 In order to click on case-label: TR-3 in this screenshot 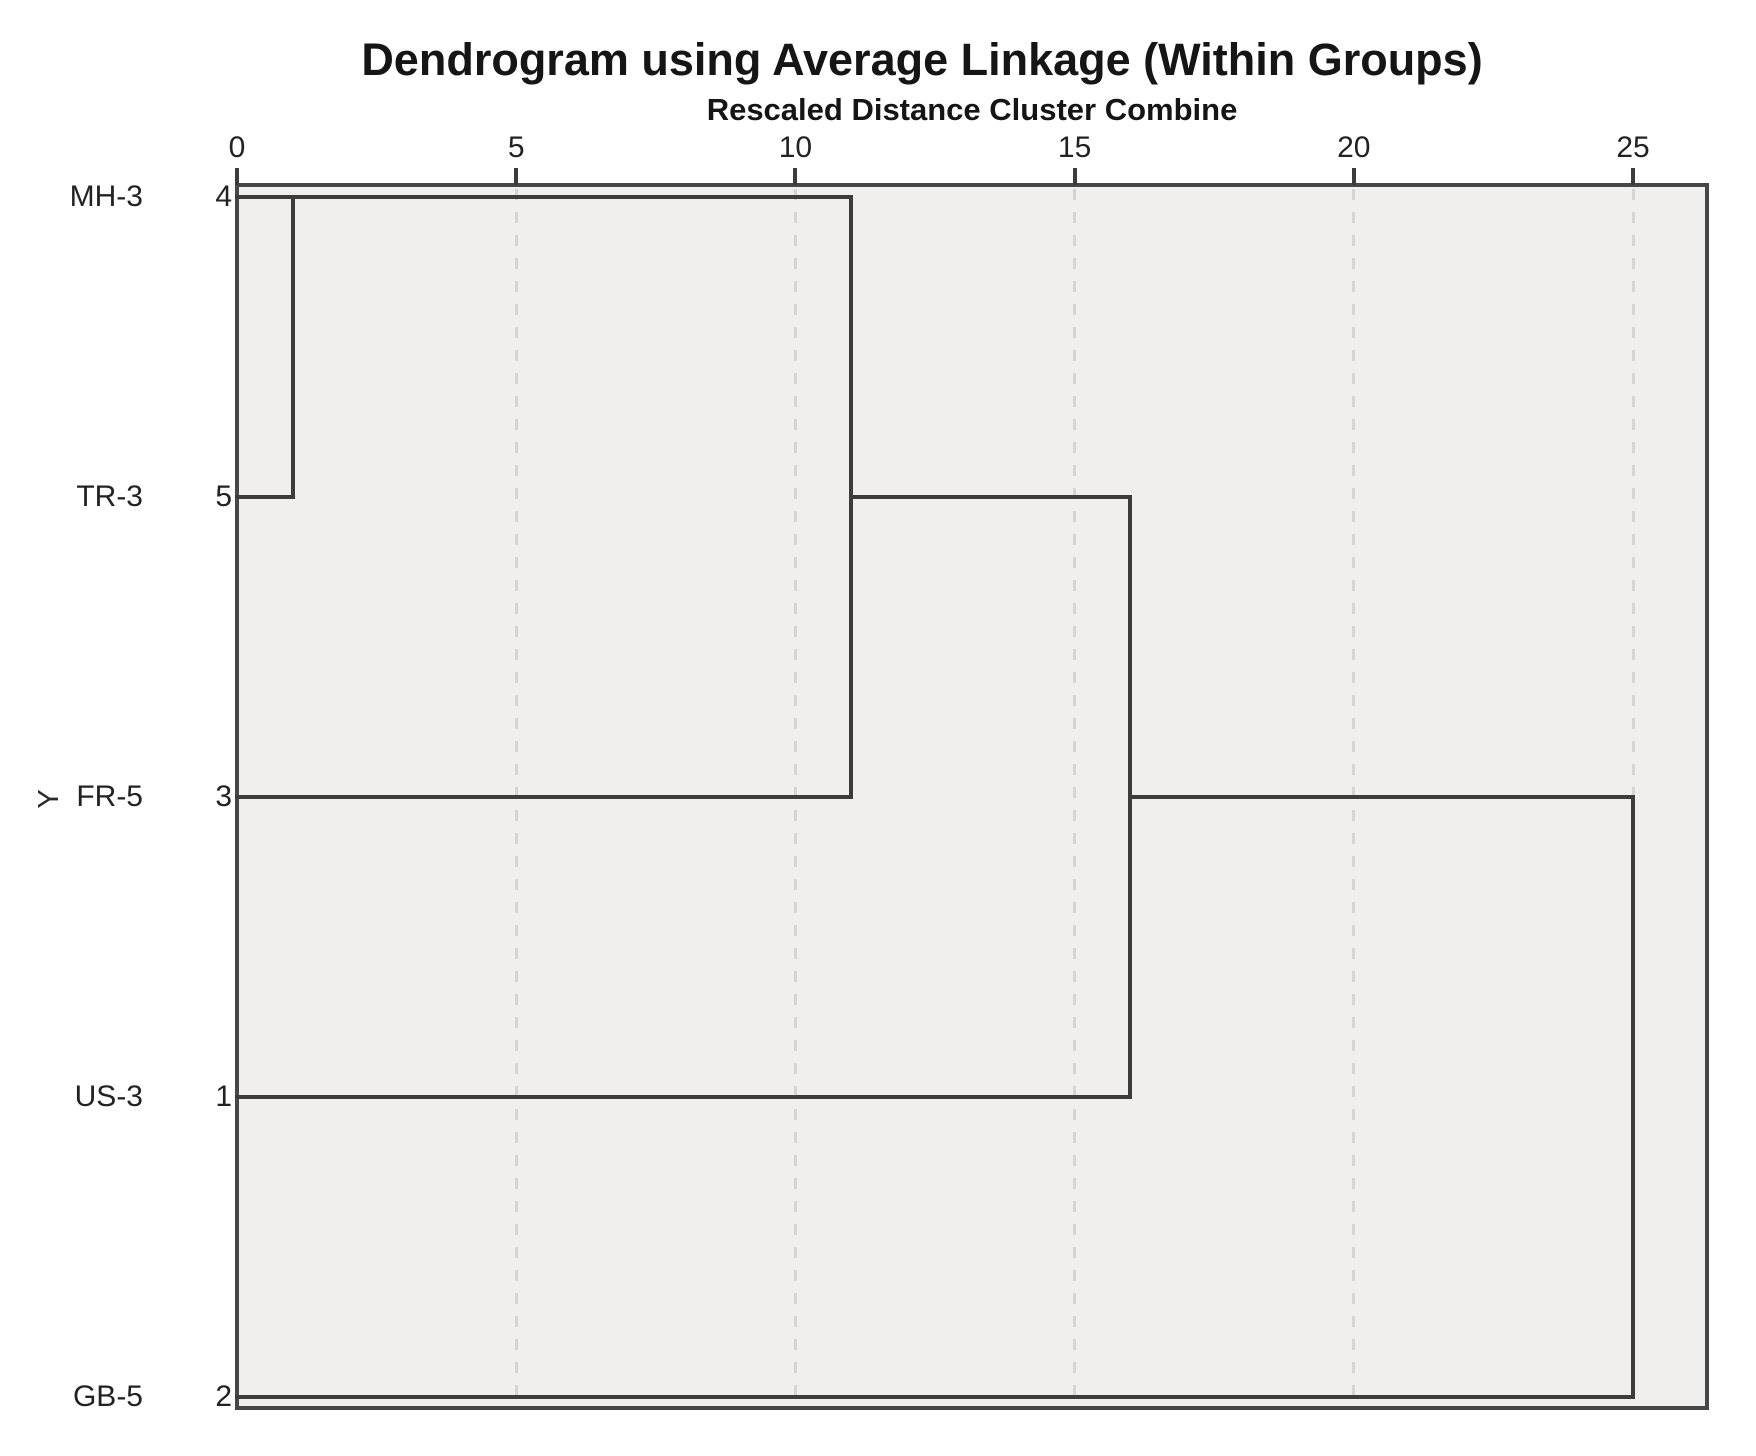, I will do `click(109, 496)`.